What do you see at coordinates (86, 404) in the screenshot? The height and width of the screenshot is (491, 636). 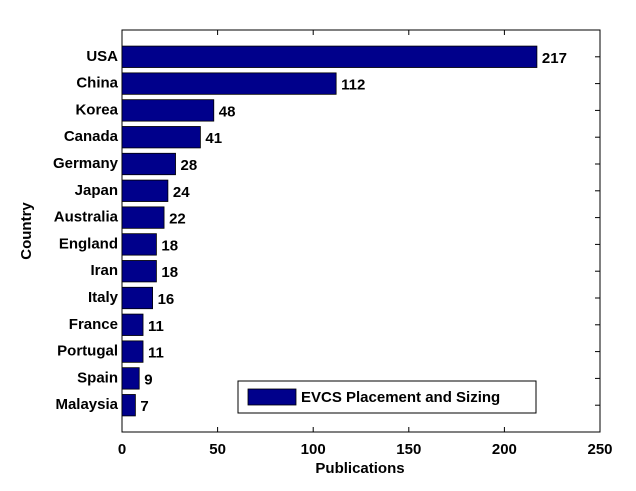 I see `y-tick-label: Malaysia` at bounding box center [86, 404].